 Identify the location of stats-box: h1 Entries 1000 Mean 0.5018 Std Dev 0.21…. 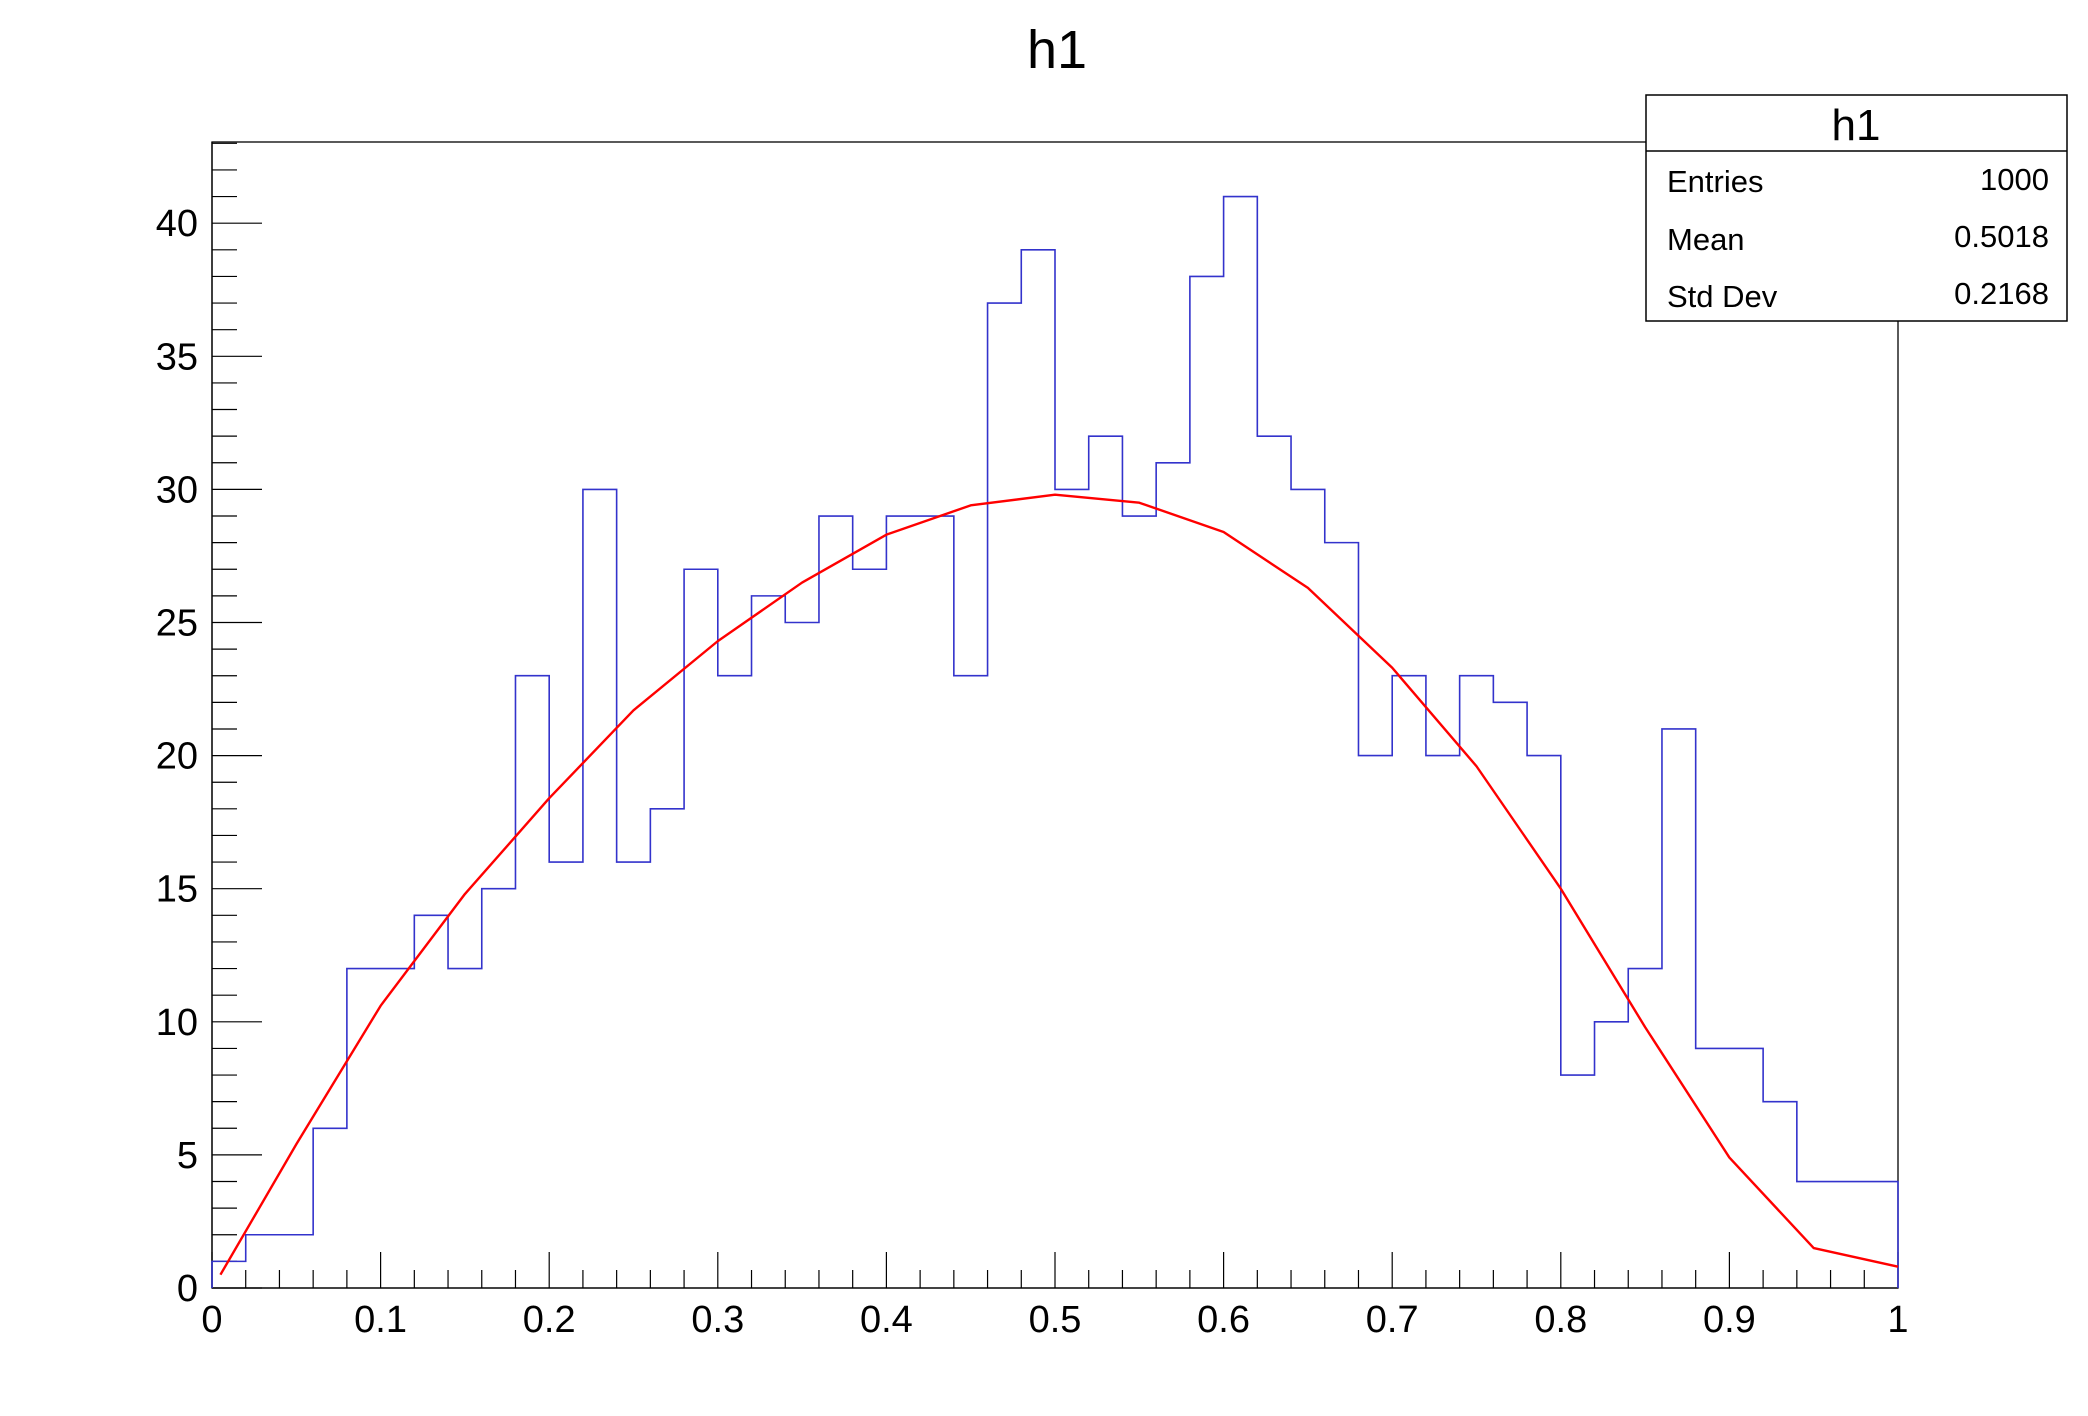
(1856, 208).